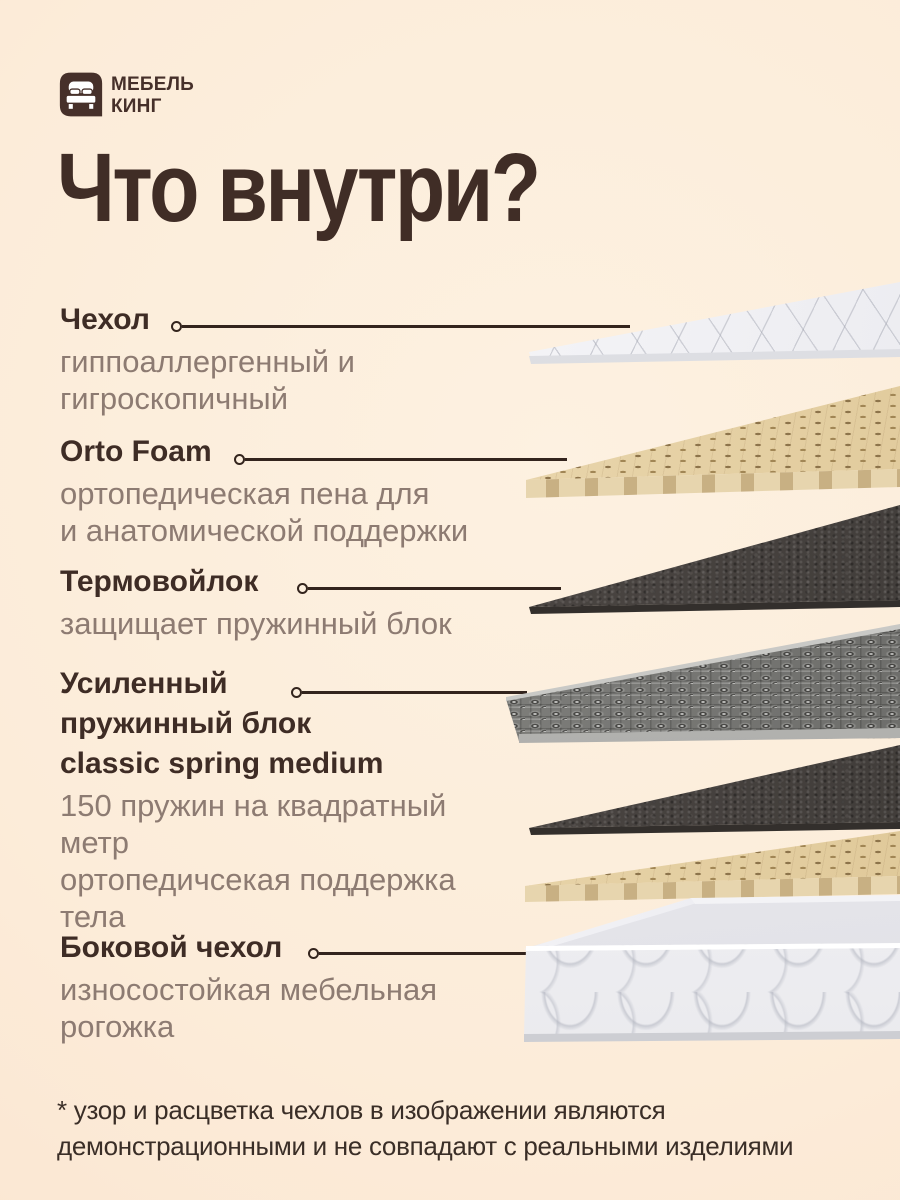 The width and height of the screenshot is (900, 1200). I want to click on section-felt: Термовойлок защищает пружинный блок, so click(295, 602).